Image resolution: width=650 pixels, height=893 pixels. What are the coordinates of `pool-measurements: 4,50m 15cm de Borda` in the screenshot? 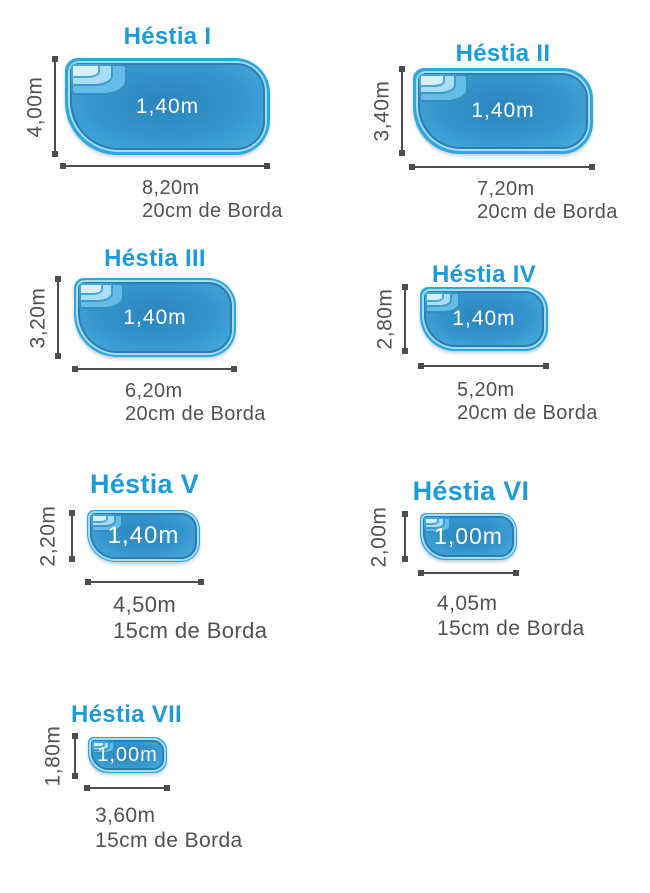 It's located at (190, 618).